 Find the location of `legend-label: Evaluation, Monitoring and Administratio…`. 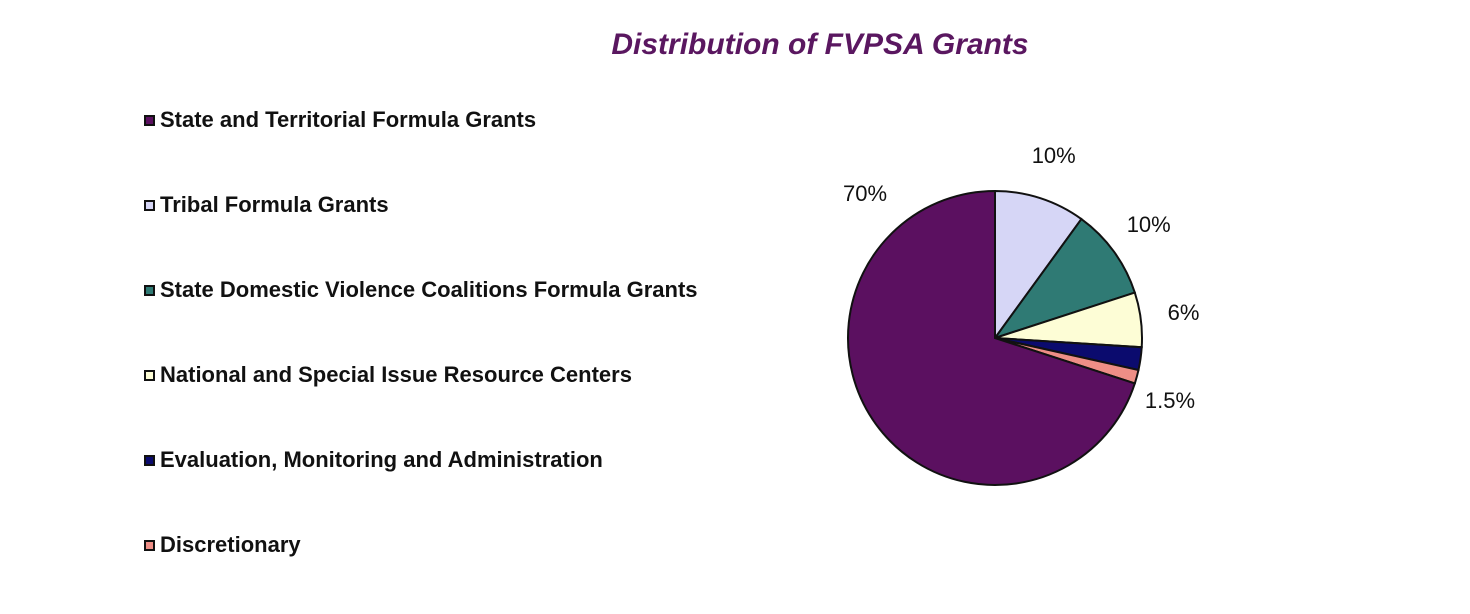

legend-label: Evaluation, Monitoring and Administratio… is located at coordinates (381, 459).